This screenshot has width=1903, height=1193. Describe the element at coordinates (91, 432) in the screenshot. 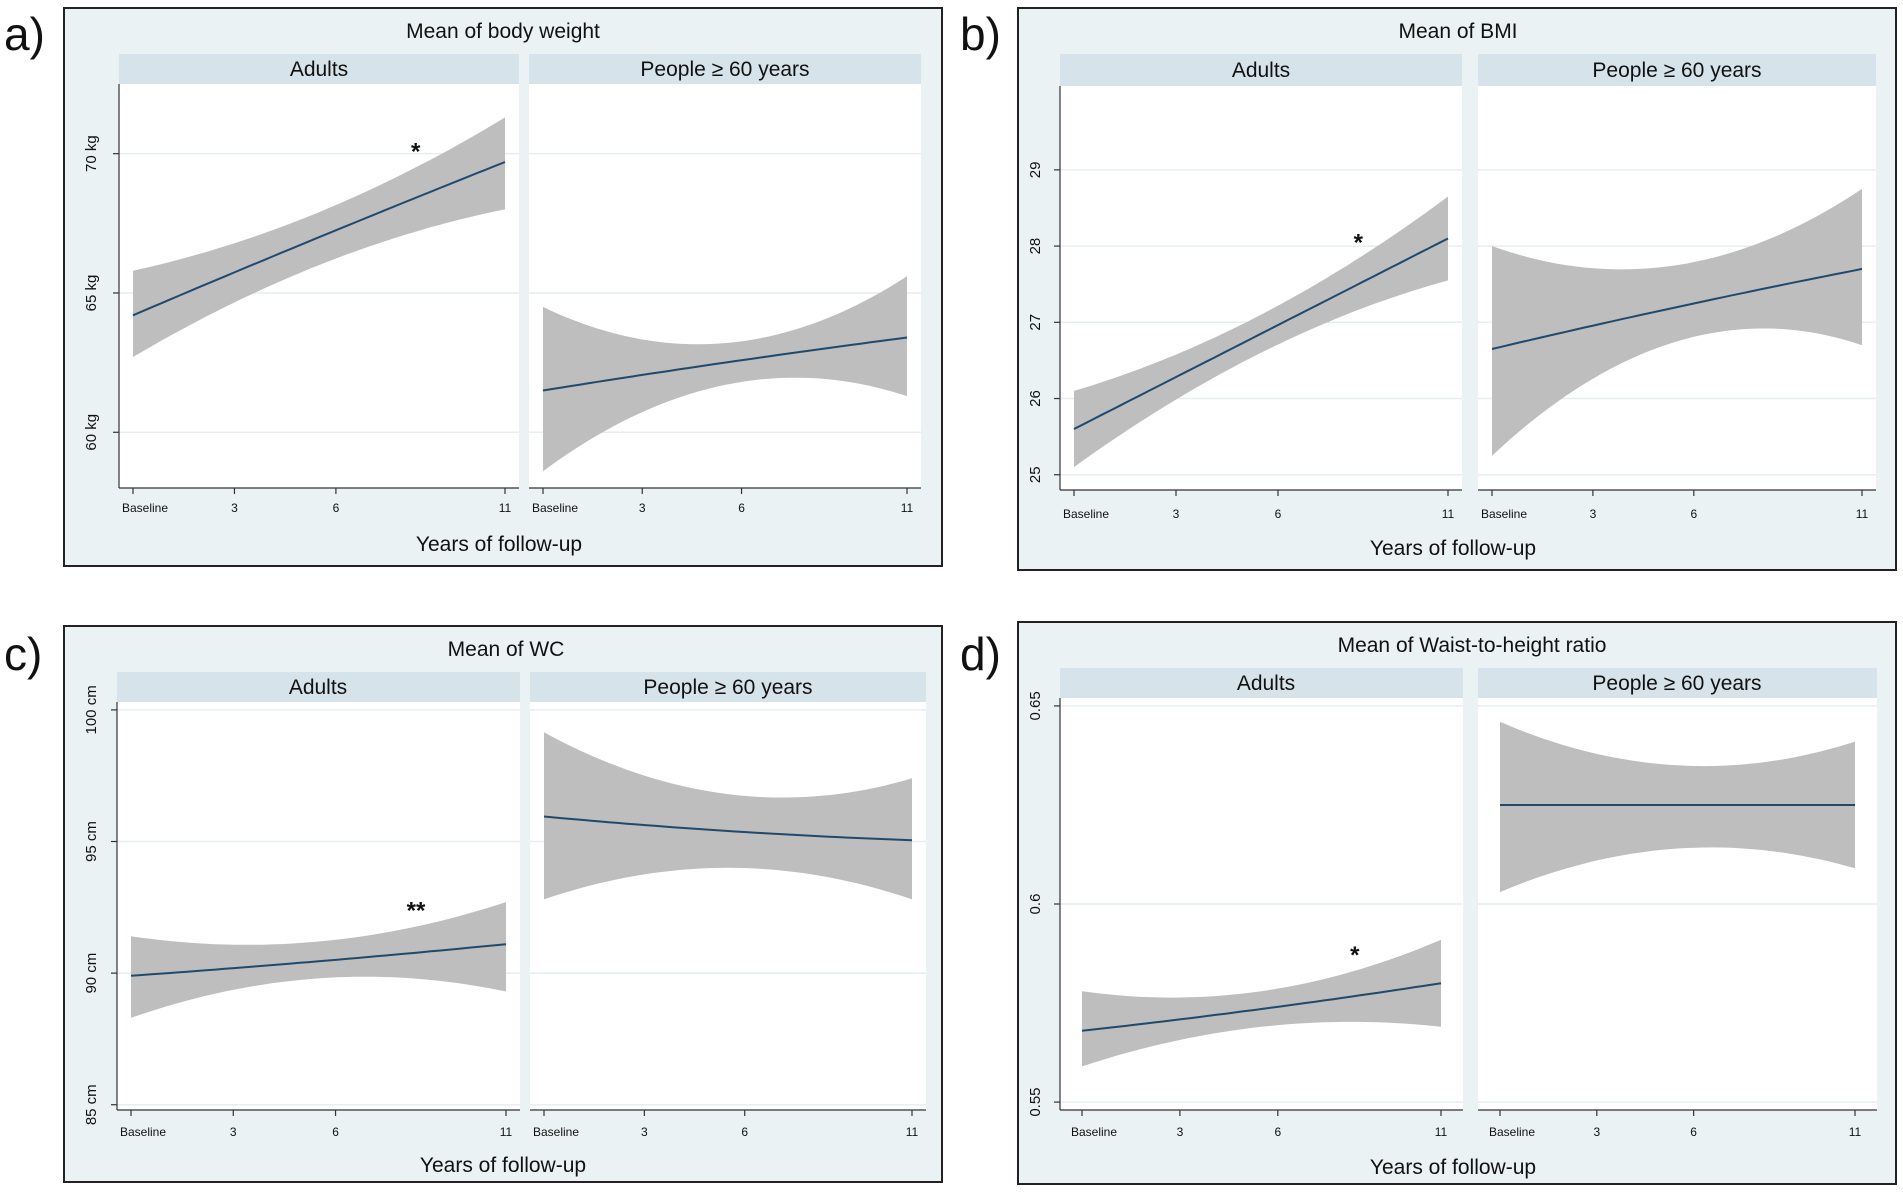

I see `y-tick-label: 60 kg` at that location.